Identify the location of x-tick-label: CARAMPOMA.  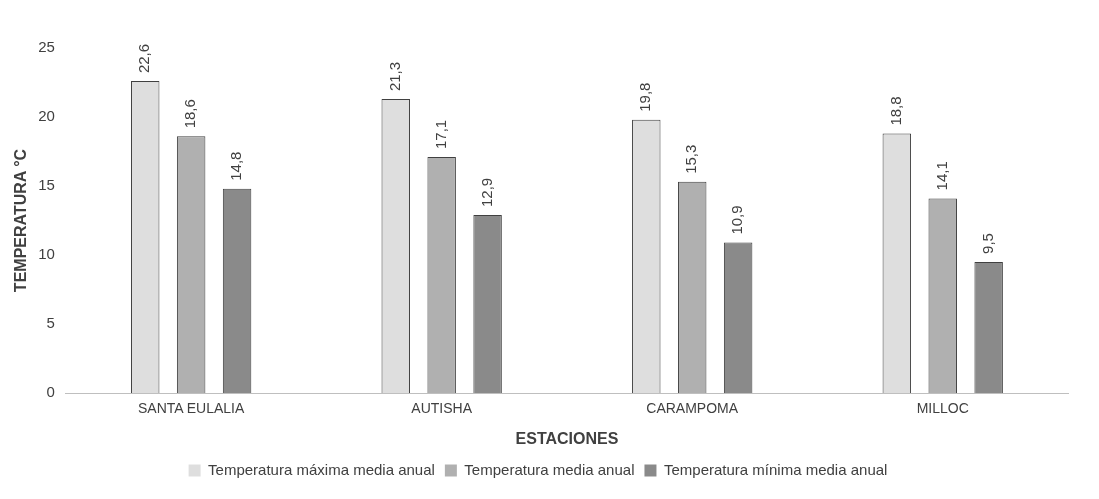
(692, 408).